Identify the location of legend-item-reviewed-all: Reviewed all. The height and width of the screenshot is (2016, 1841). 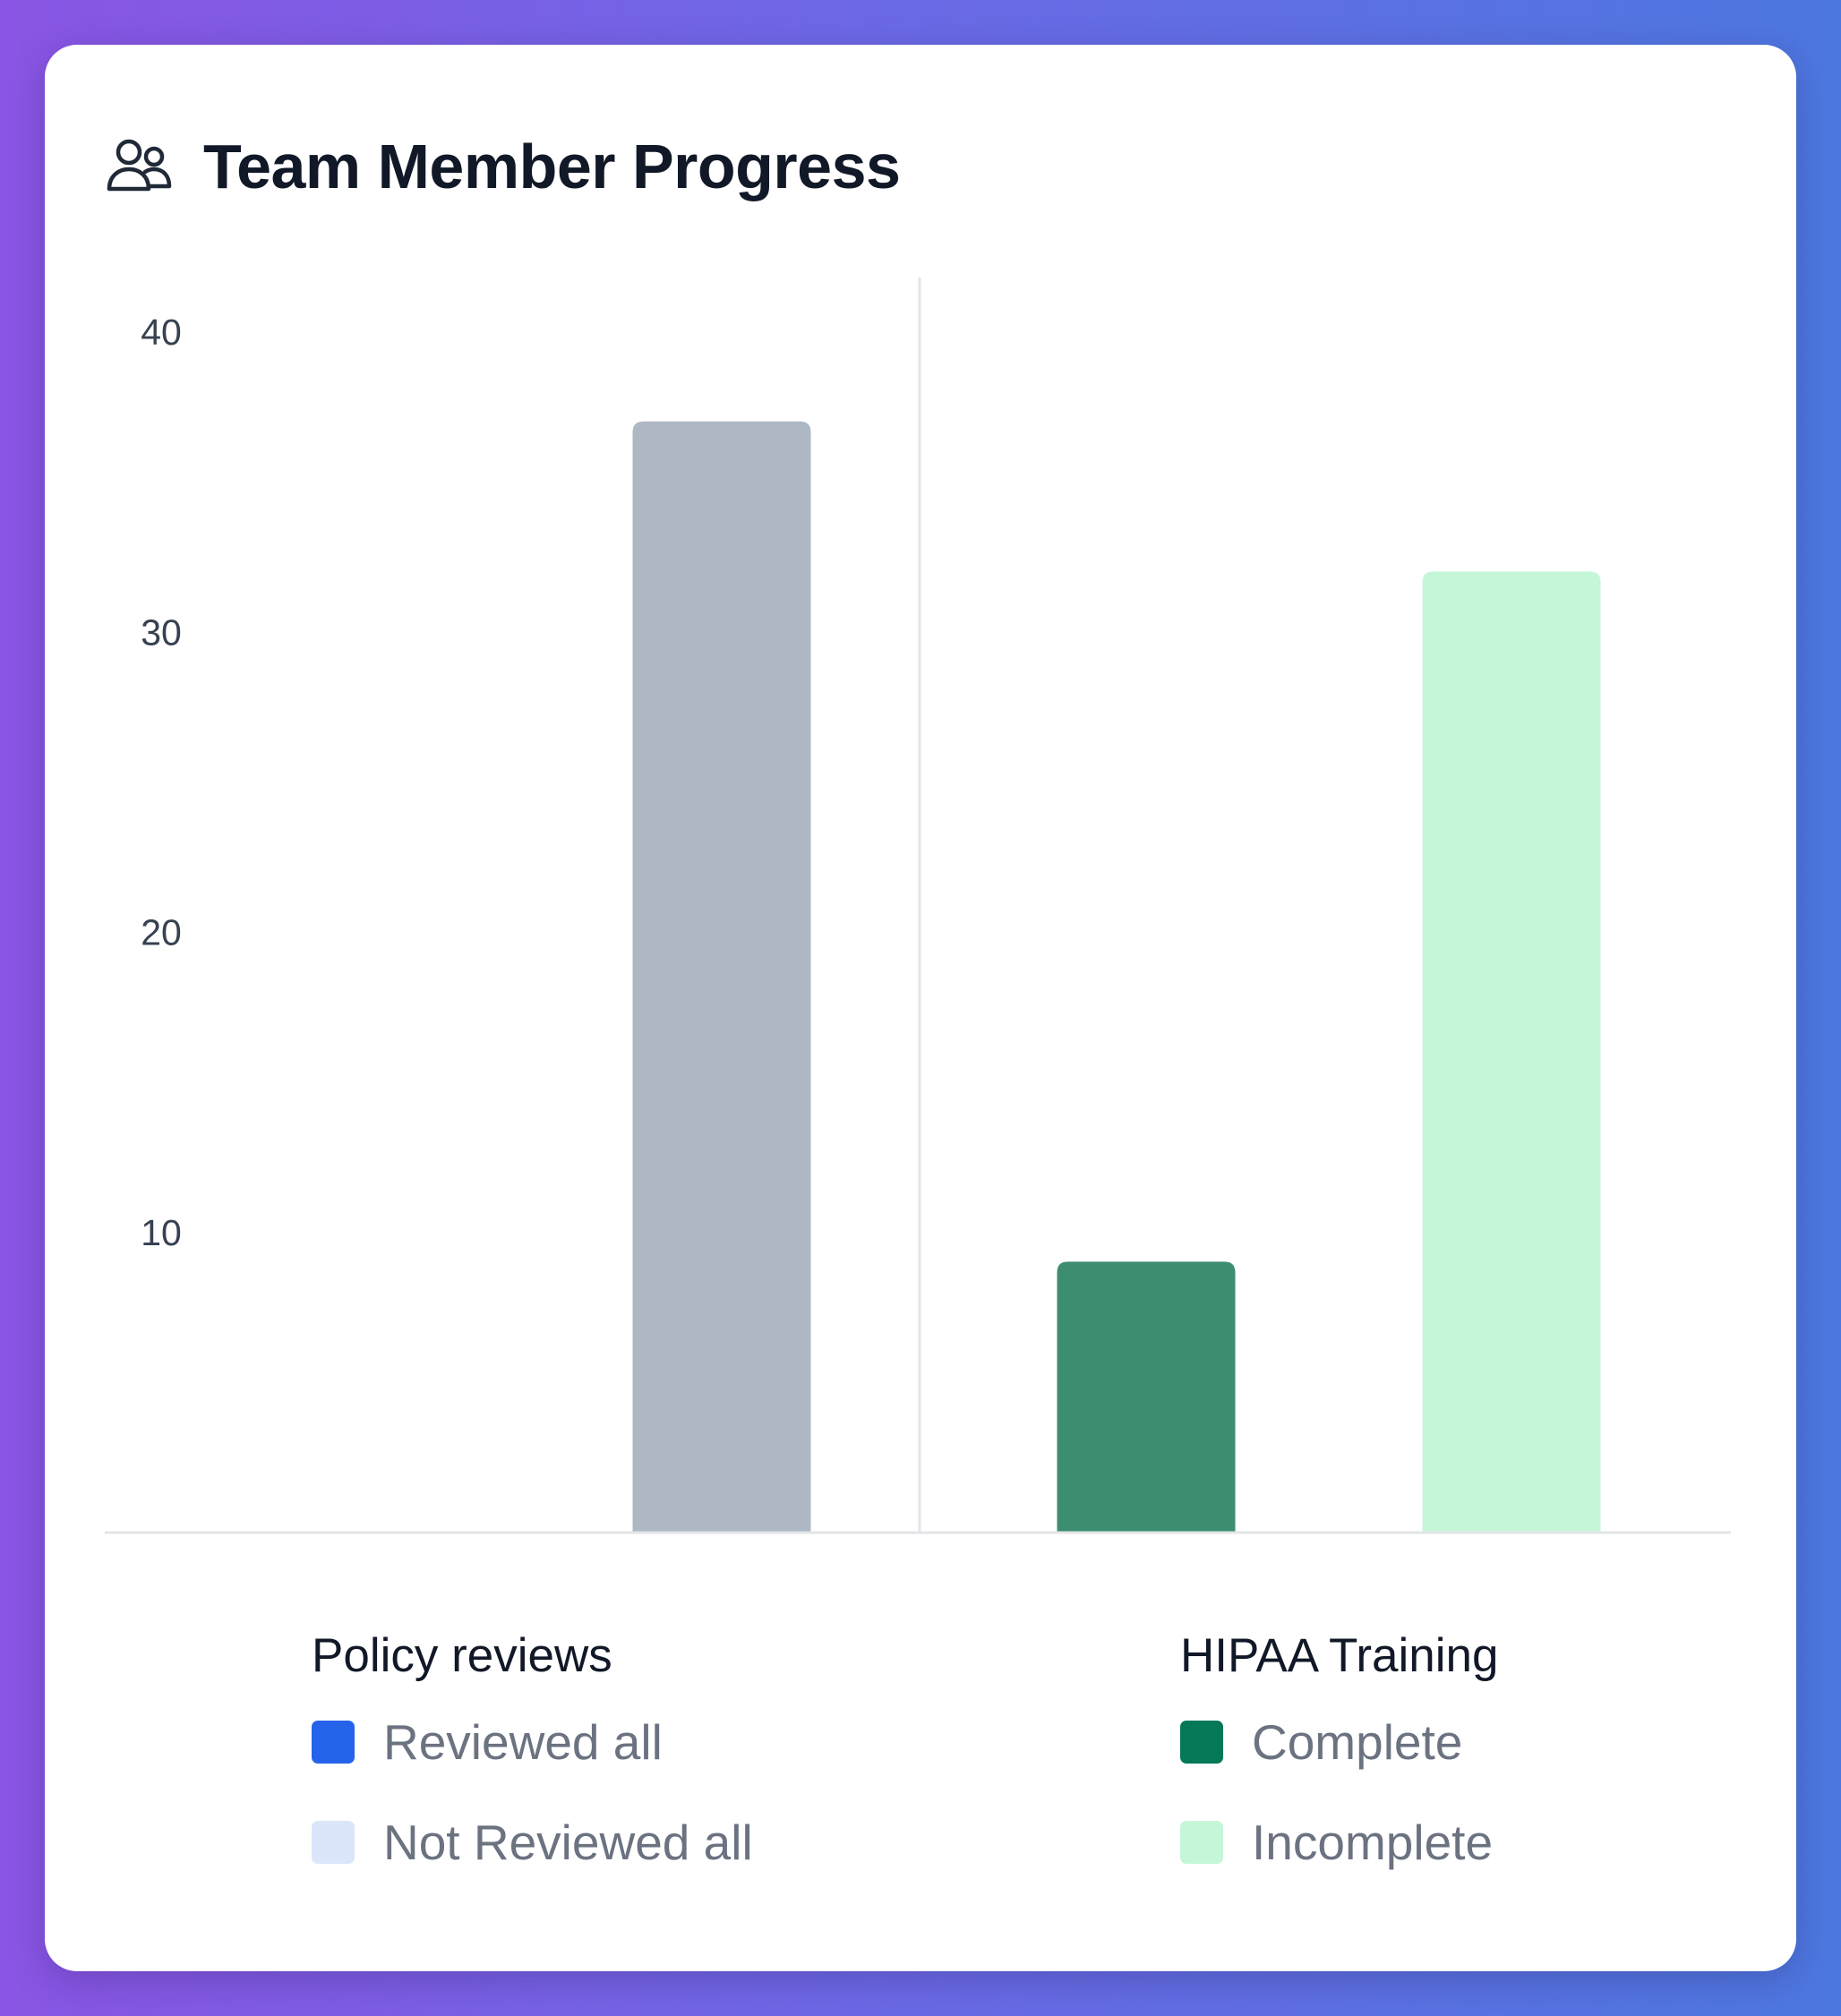
(532, 1742).